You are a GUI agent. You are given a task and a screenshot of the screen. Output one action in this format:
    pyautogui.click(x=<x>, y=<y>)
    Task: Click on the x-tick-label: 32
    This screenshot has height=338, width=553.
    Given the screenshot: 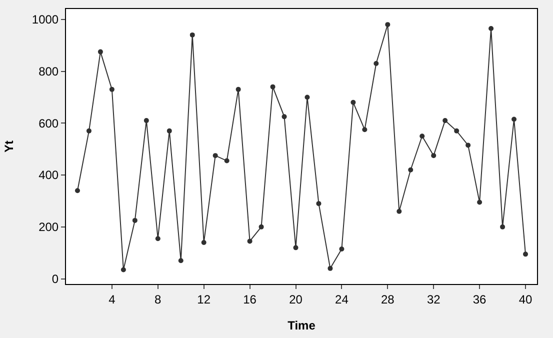 What is the action you would take?
    pyautogui.click(x=433, y=299)
    